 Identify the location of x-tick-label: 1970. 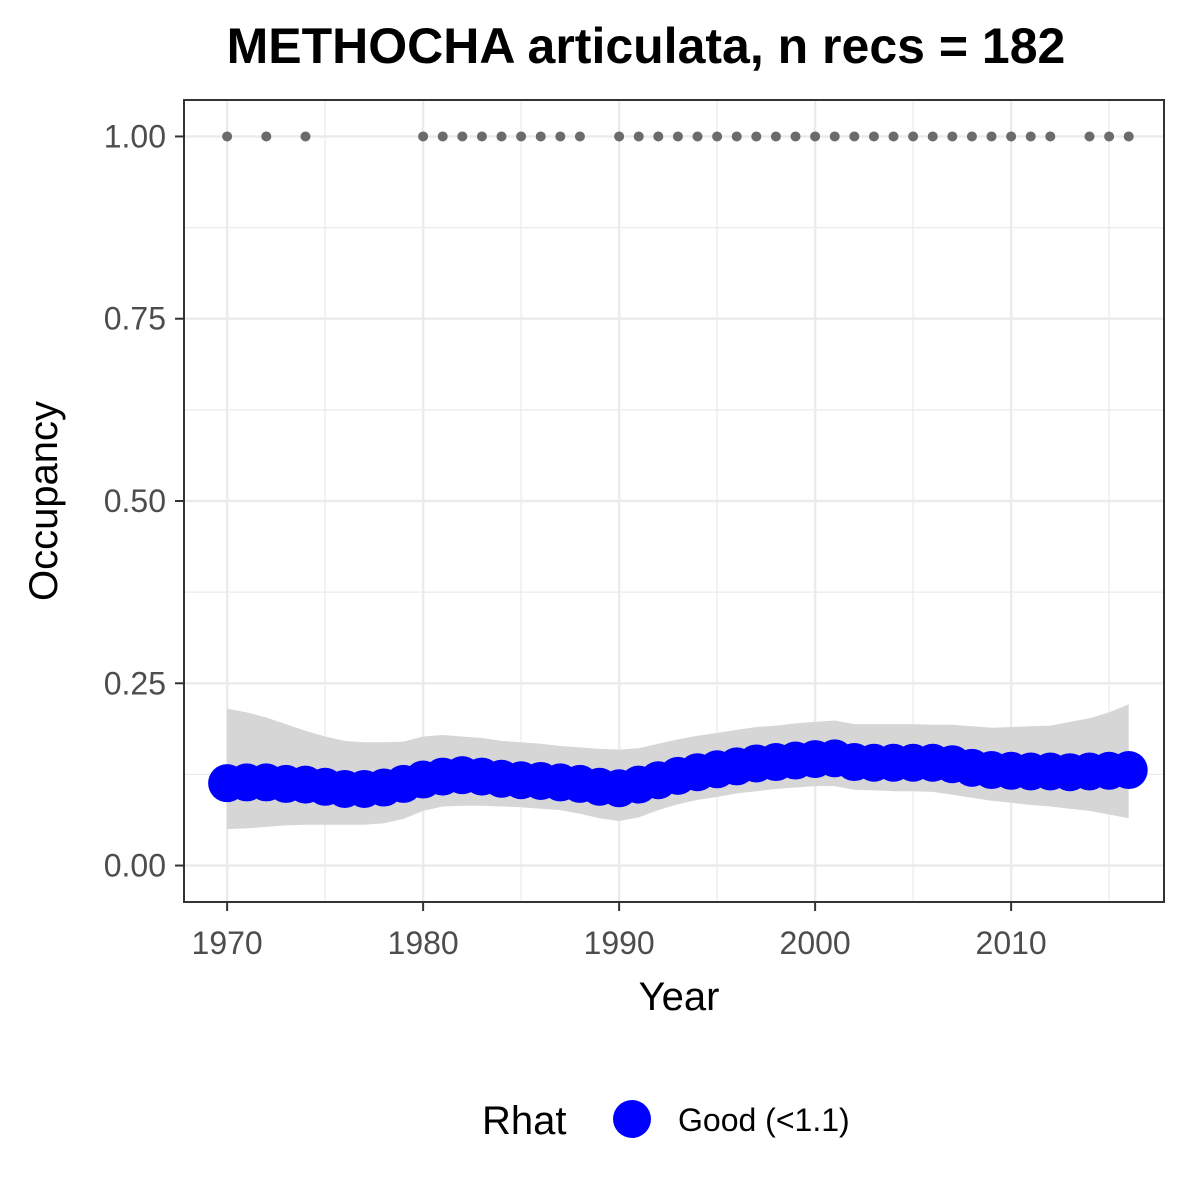
(227, 943).